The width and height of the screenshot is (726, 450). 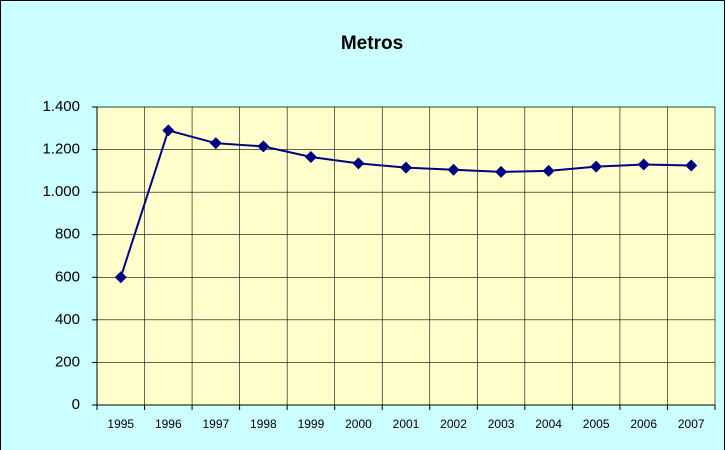 What do you see at coordinates (311, 424) in the screenshot?
I see `x-tick-label: 1999` at bounding box center [311, 424].